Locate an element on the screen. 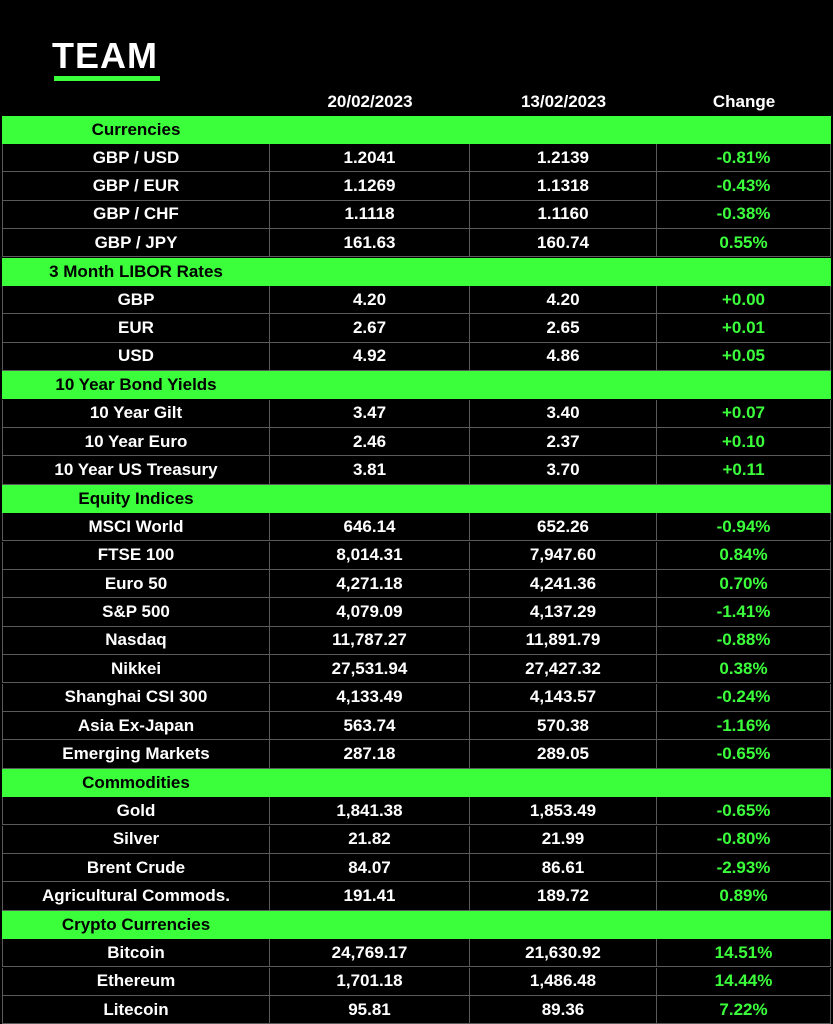 Image resolution: width=833 pixels, height=1024 pixels. table-row: GBP / CHF 1.1118 1.1160 -0.38% is located at coordinates (416, 215).